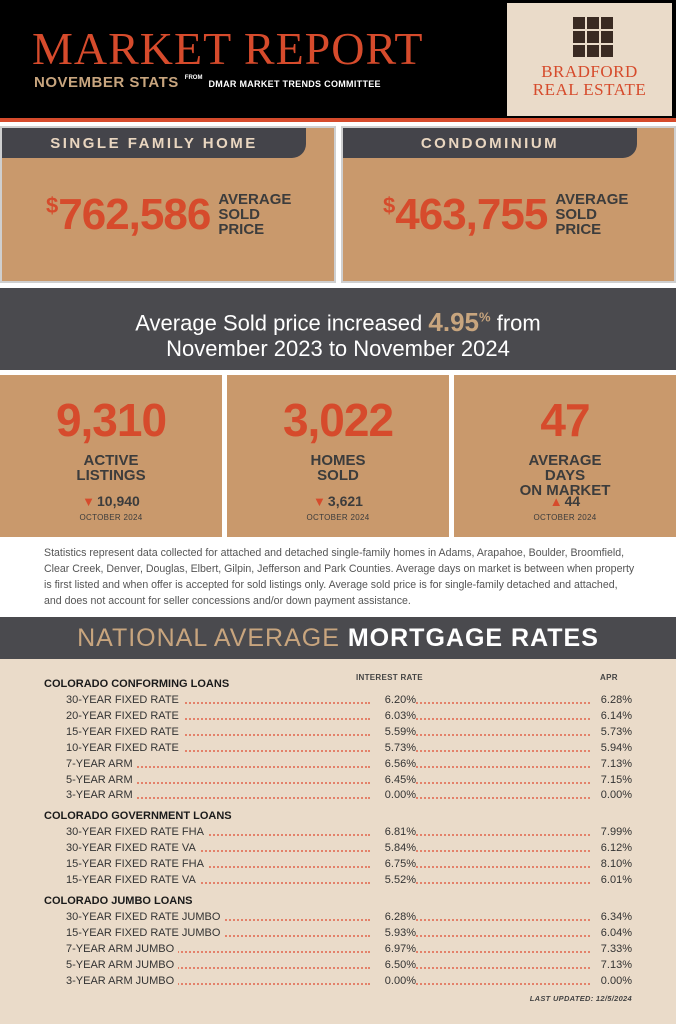 Image resolution: width=676 pixels, height=1024 pixels. What do you see at coordinates (394, 932) in the screenshot?
I see `interest-rate: 5.93%` at bounding box center [394, 932].